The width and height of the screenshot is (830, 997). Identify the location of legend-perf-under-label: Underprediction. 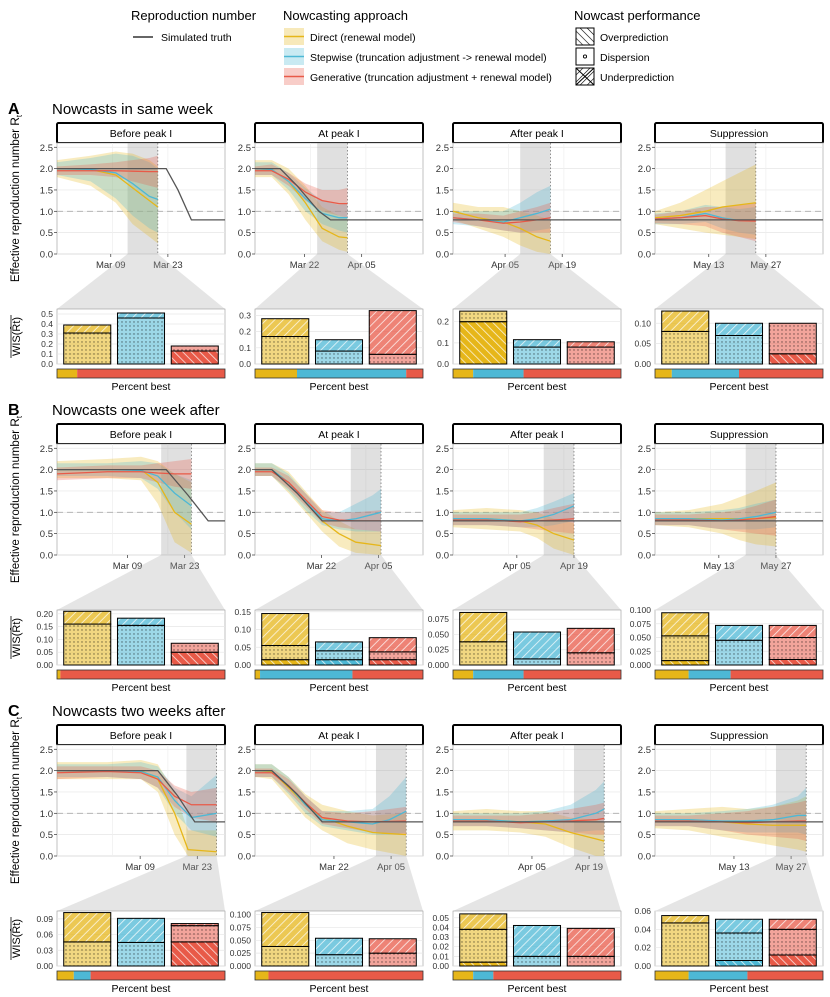
(637, 78).